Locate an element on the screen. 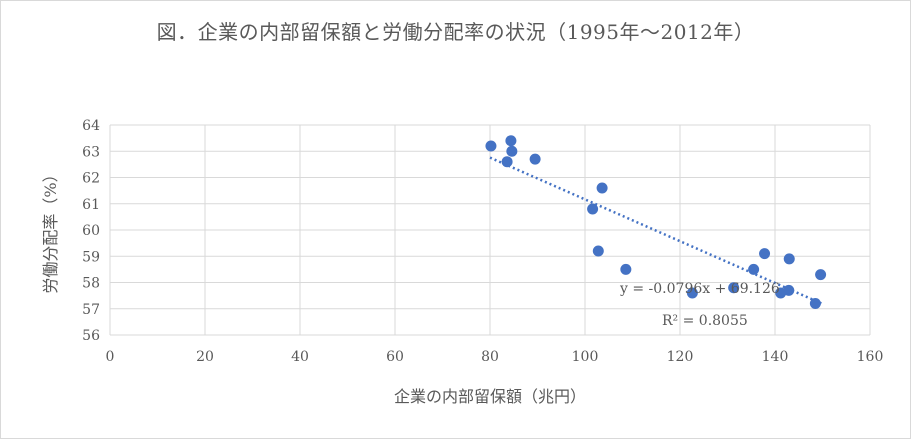  y-tick-label: 60 is located at coordinates (91, 231).